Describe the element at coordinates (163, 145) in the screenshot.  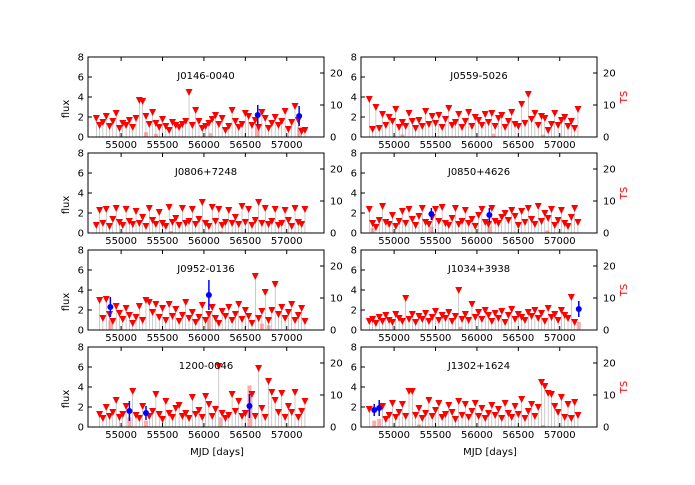
I see `x-tick-label: 55500` at that location.